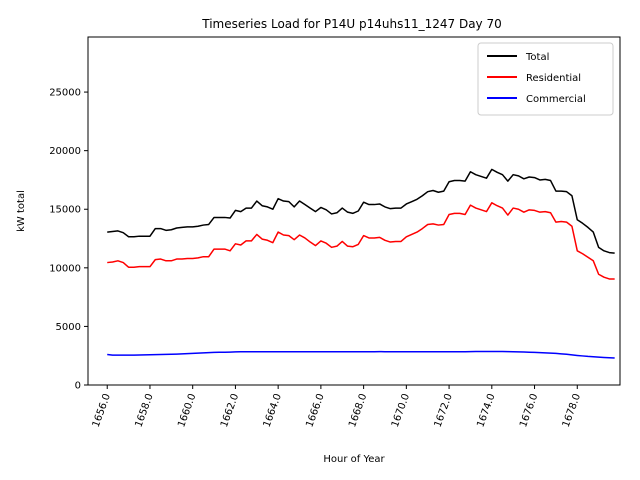 Image resolution: width=640 pixels, height=480 pixels. I want to click on x-tick-label: 1658.0, so click(144, 410).